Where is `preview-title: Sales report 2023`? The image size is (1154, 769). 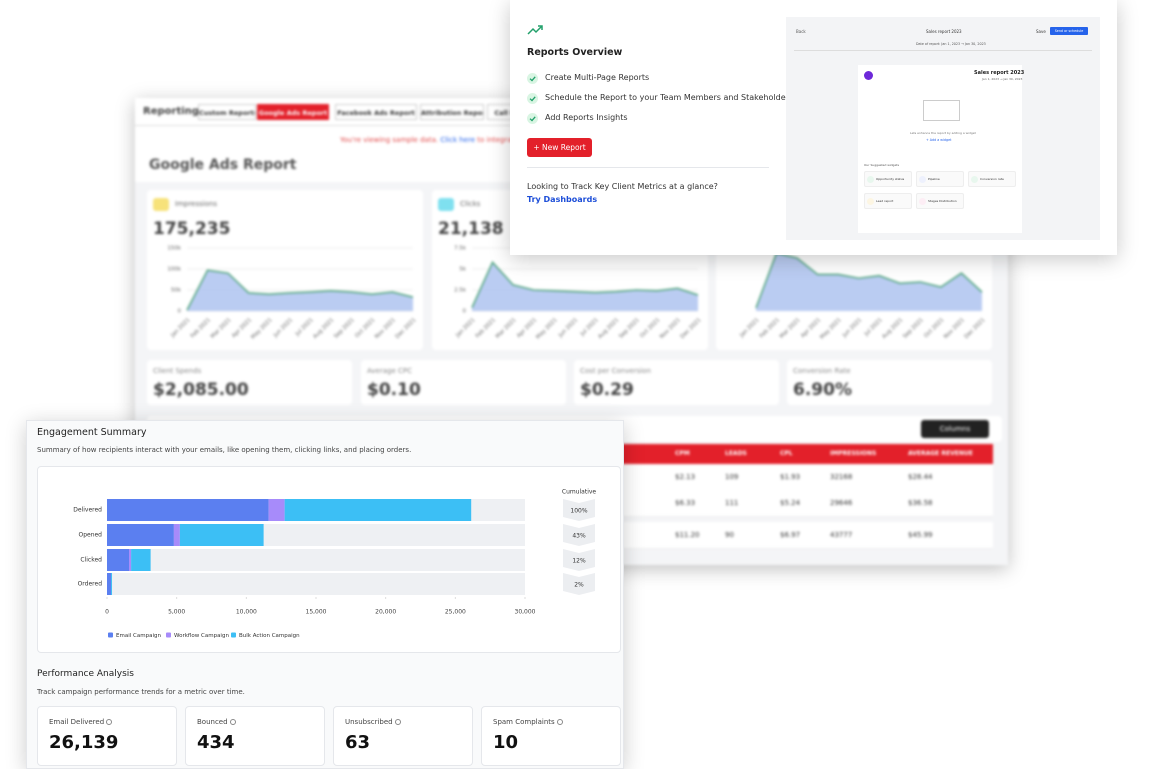
preview-title: Sales report 2023 is located at coordinates (944, 31).